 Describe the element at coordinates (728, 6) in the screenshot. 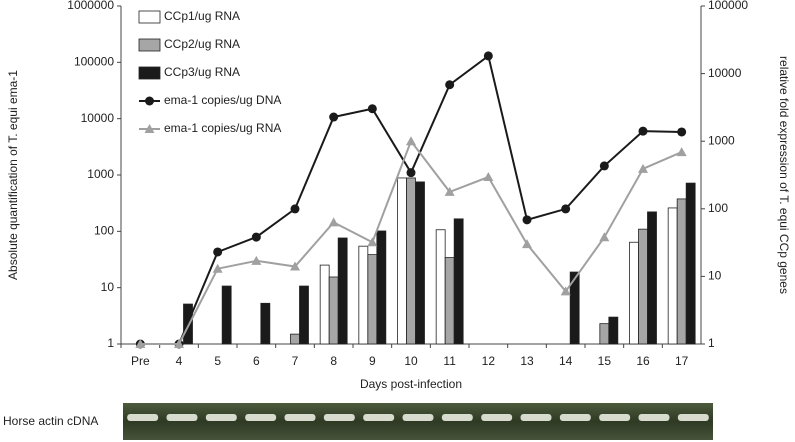

I see `y2-tick-label: 100000` at that location.